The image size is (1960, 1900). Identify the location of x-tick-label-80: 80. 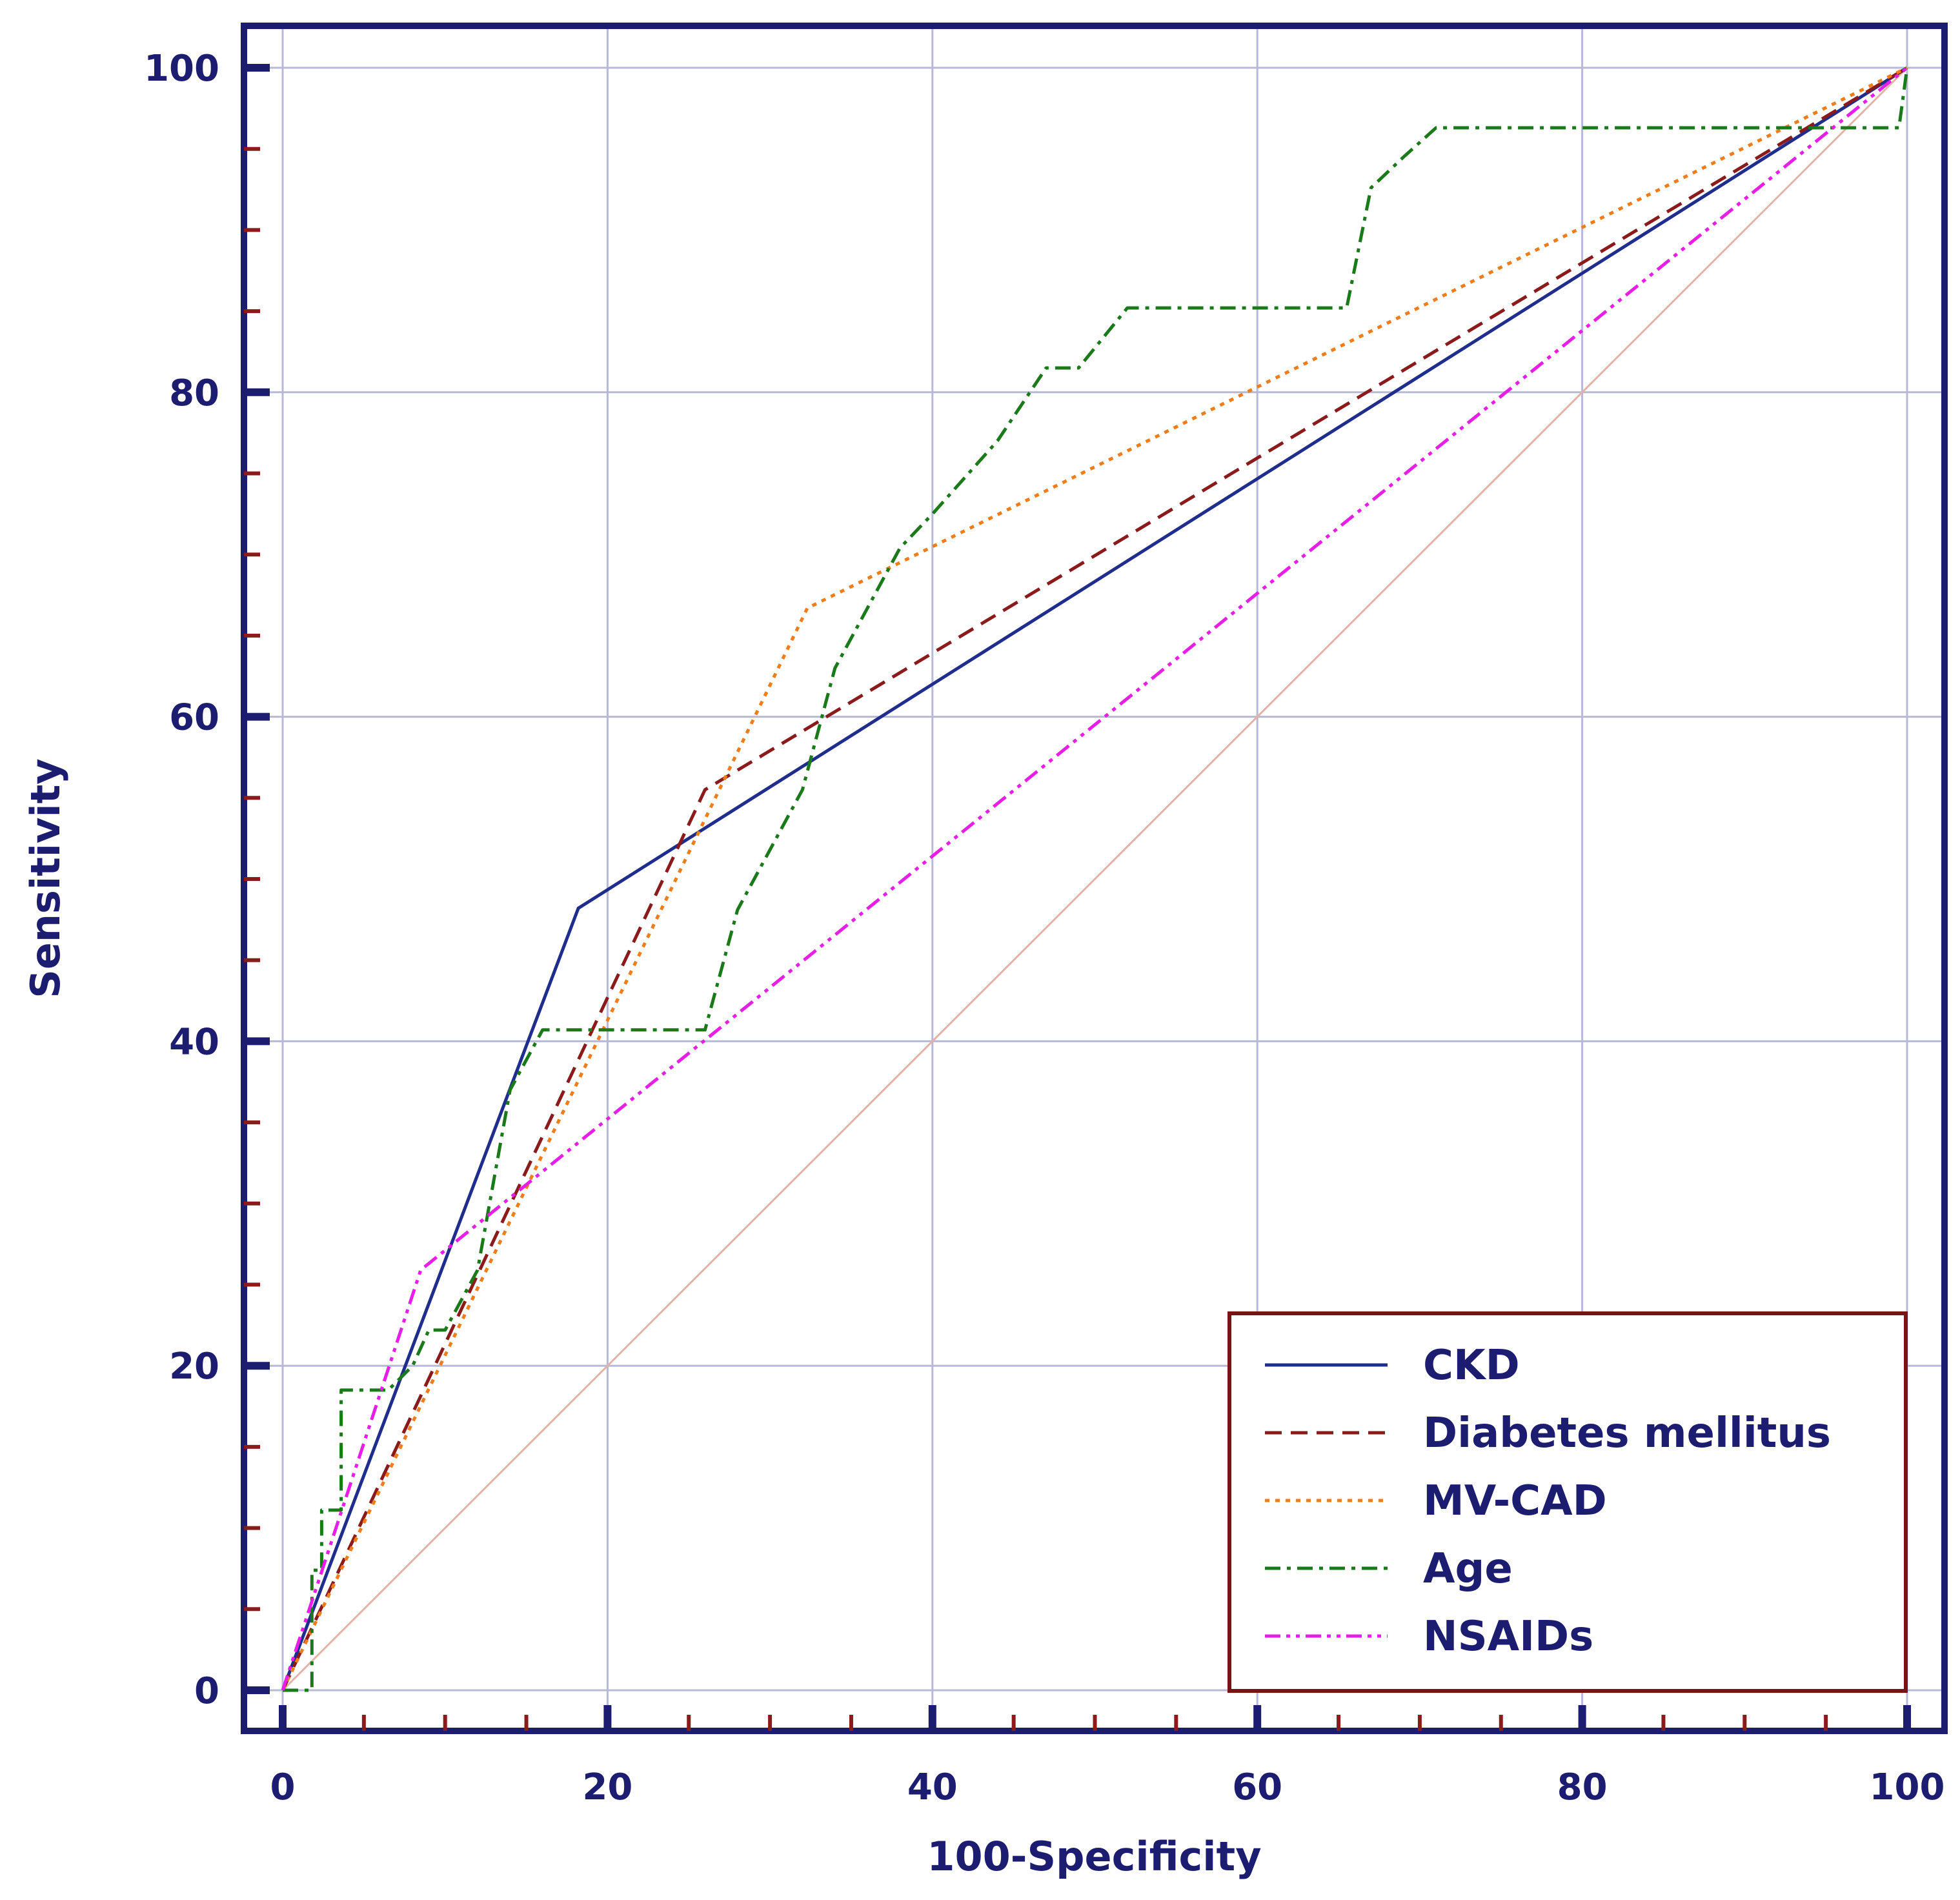
(1582, 1787).